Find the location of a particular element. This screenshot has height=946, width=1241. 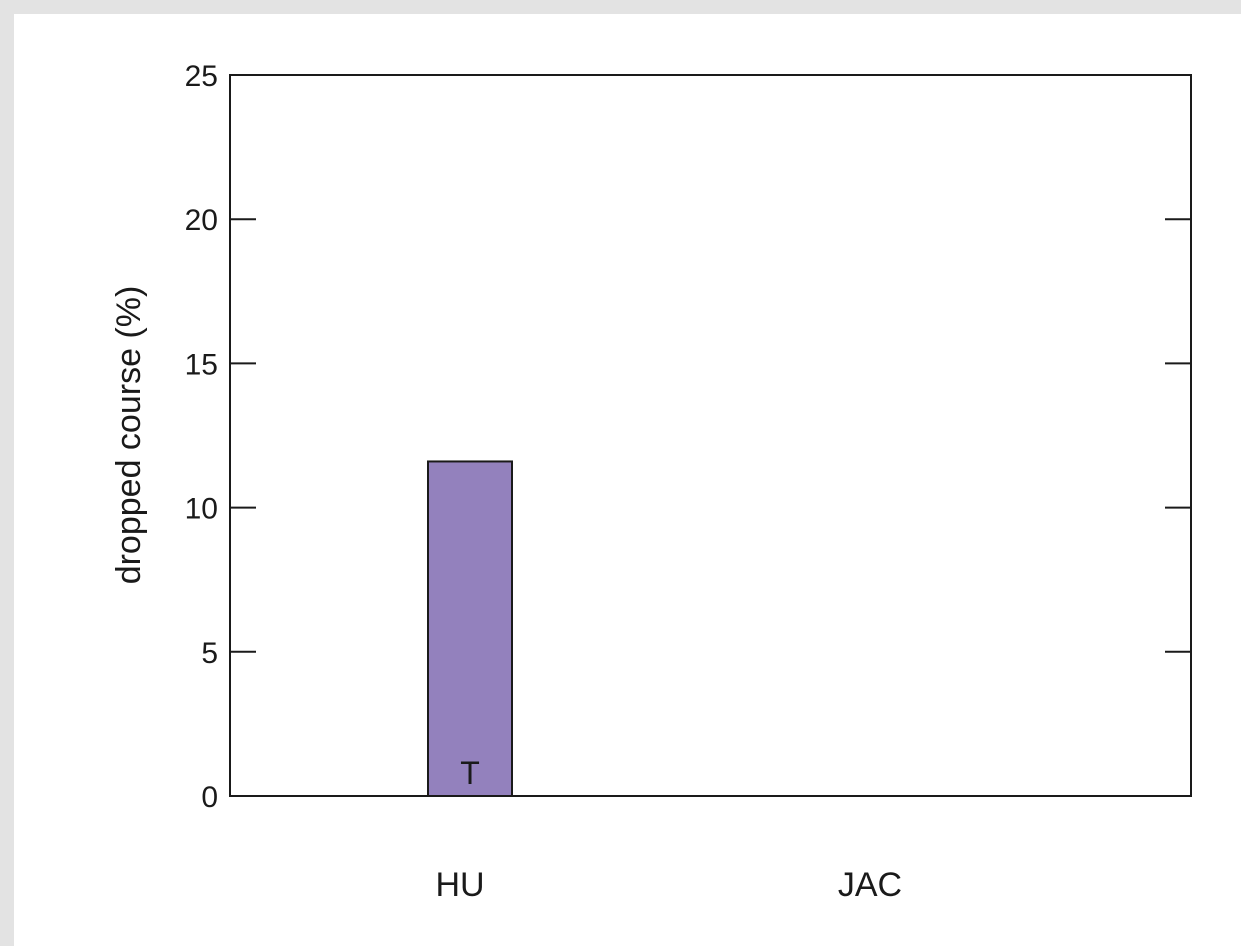

x-category-label: HU is located at coordinates (459, 885).